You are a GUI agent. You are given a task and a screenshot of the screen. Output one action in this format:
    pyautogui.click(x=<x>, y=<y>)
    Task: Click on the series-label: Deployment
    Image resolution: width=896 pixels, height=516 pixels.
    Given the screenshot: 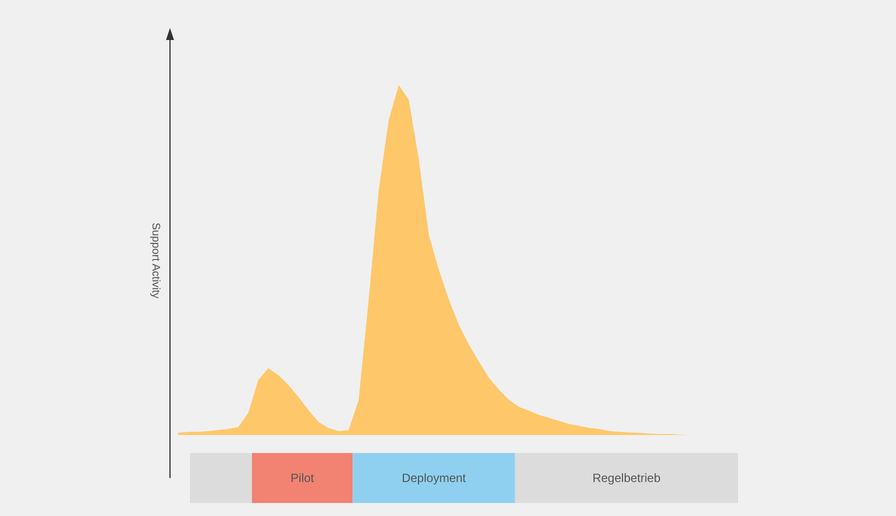 What is the action you would take?
    pyautogui.click(x=434, y=478)
    